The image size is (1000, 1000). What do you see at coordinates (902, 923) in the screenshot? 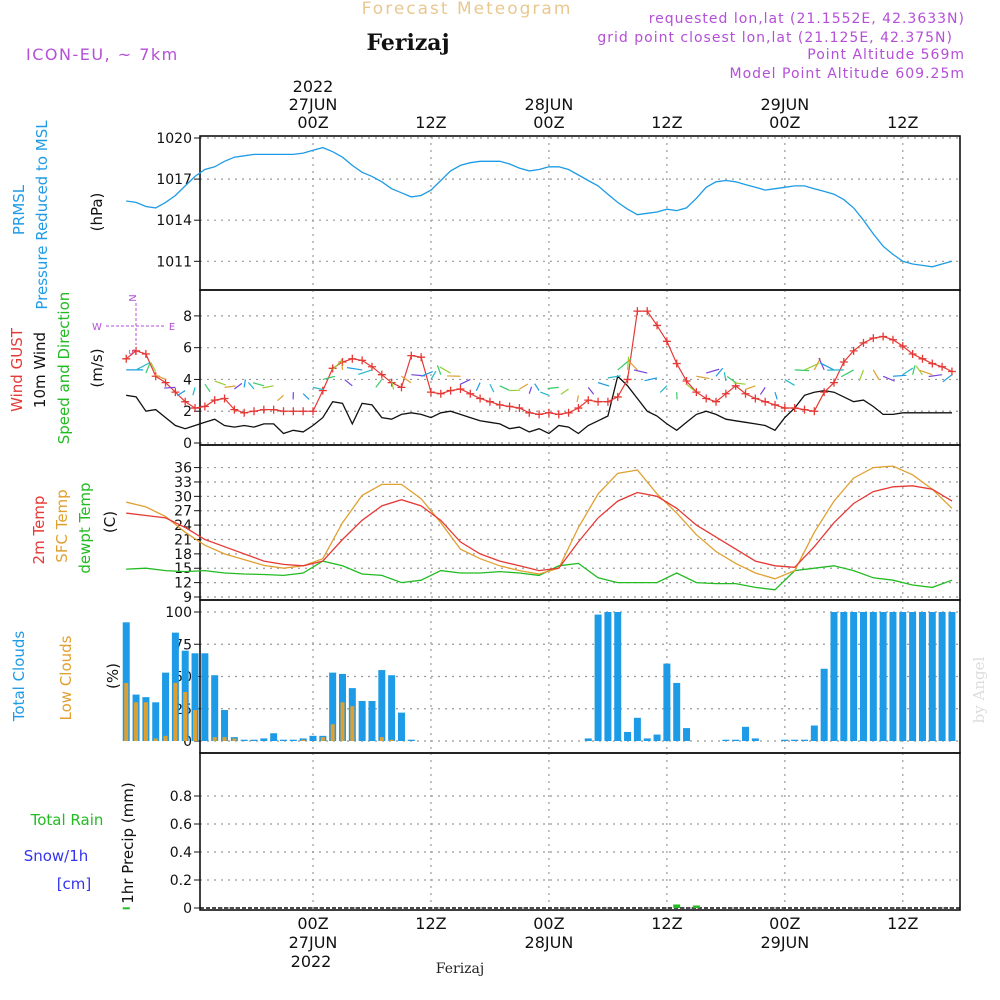
I see `bottom-hour-label: 12Z` at bounding box center [902, 923].